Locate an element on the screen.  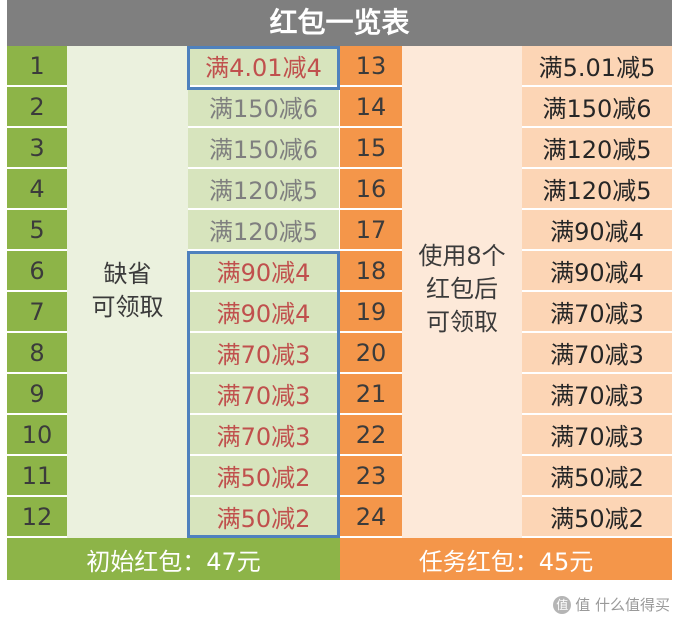
row-number: 4 is located at coordinates (37, 189).